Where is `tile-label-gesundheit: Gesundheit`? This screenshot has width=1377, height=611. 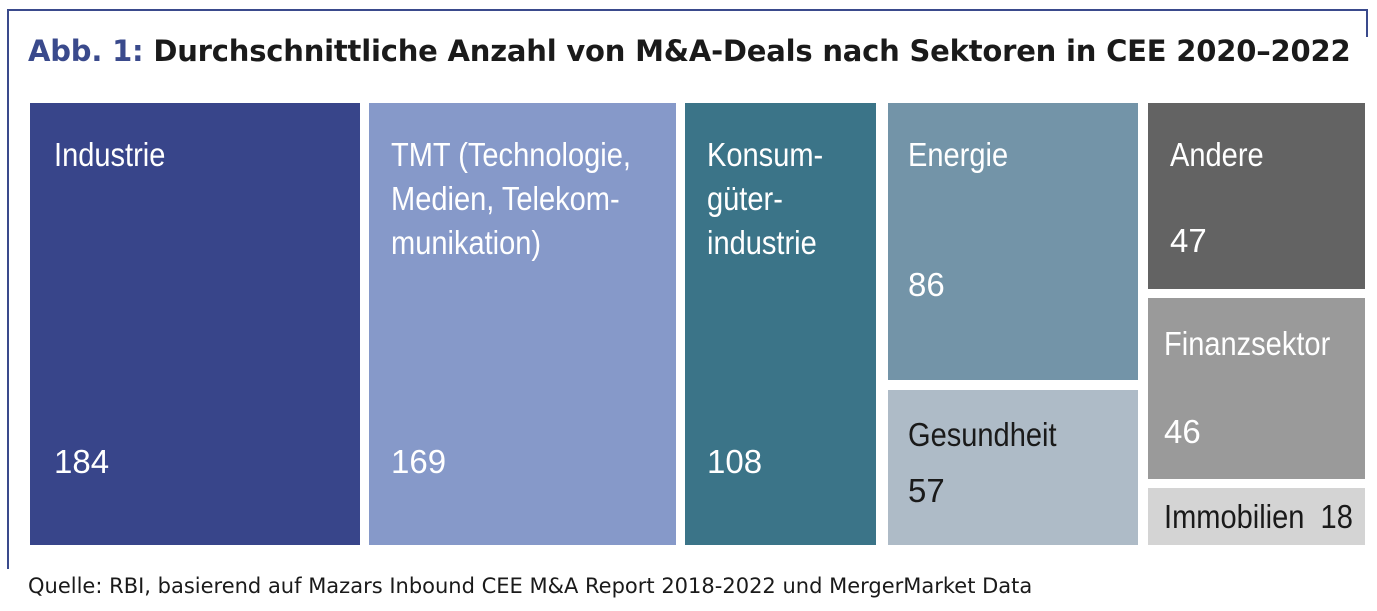 tile-label-gesundheit: Gesundheit is located at coordinates (982, 434).